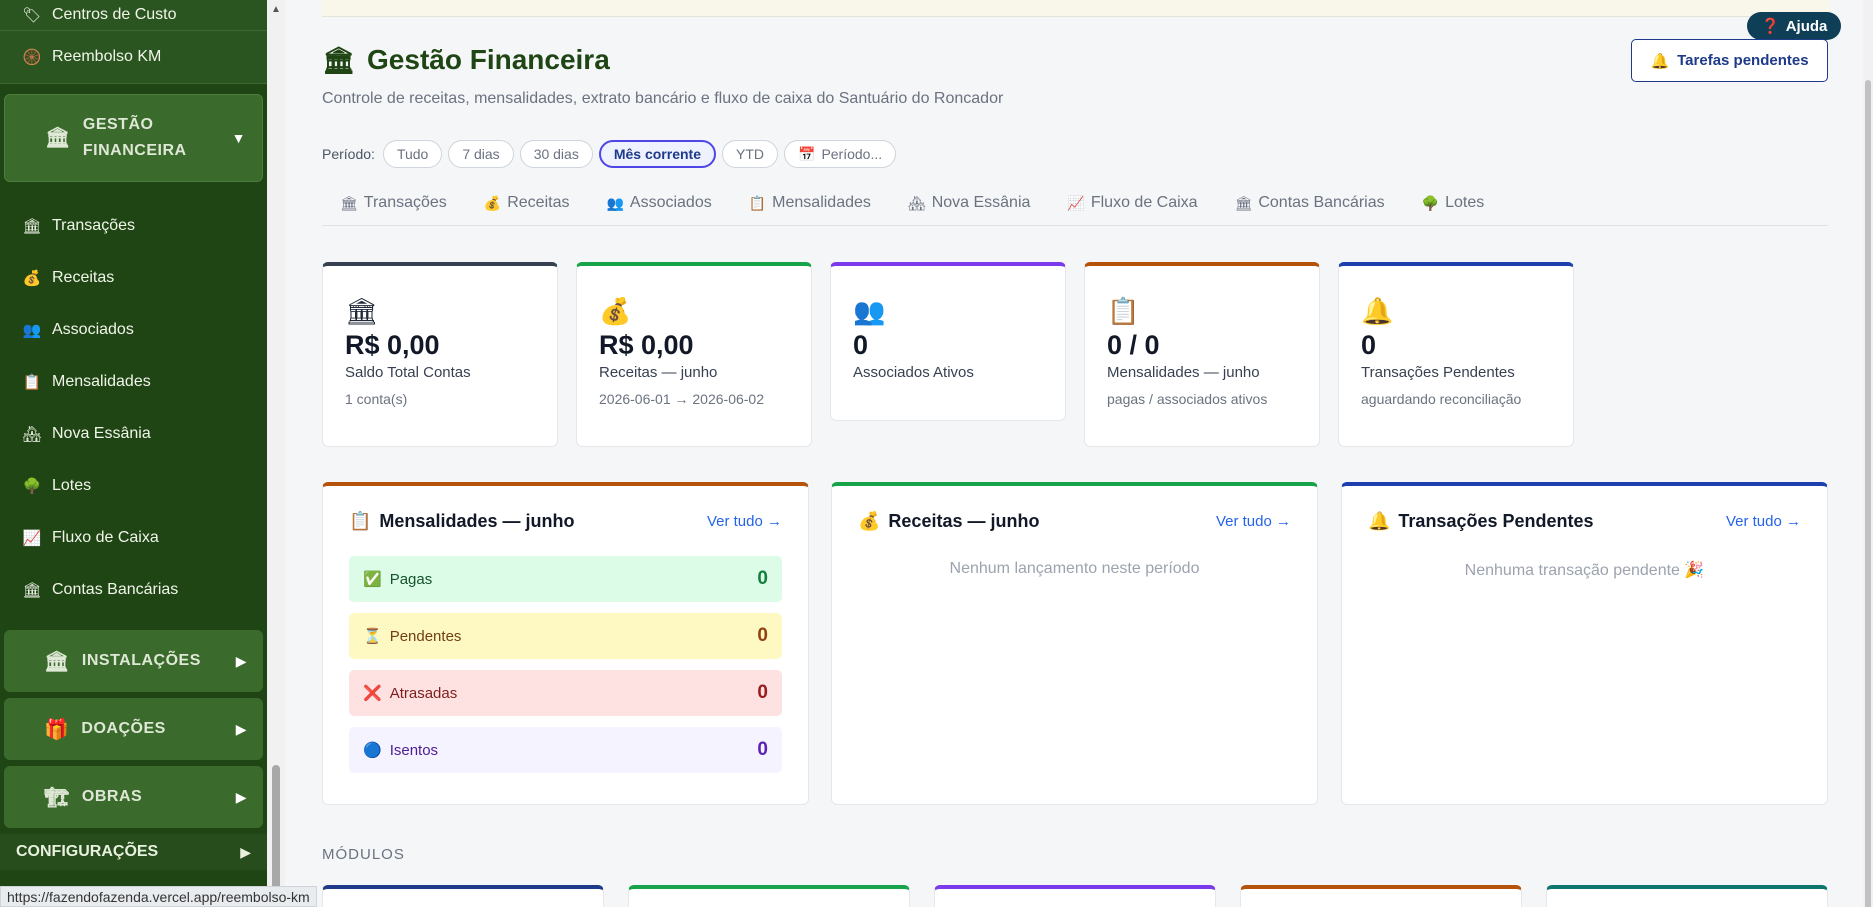 This screenshot has width=1873, height=907. What do you see at coordinates (133, 486) in the screenshot?
I see `sidebar-item-lotes: 🌳 Lotes` at bounding box center [133, 486].